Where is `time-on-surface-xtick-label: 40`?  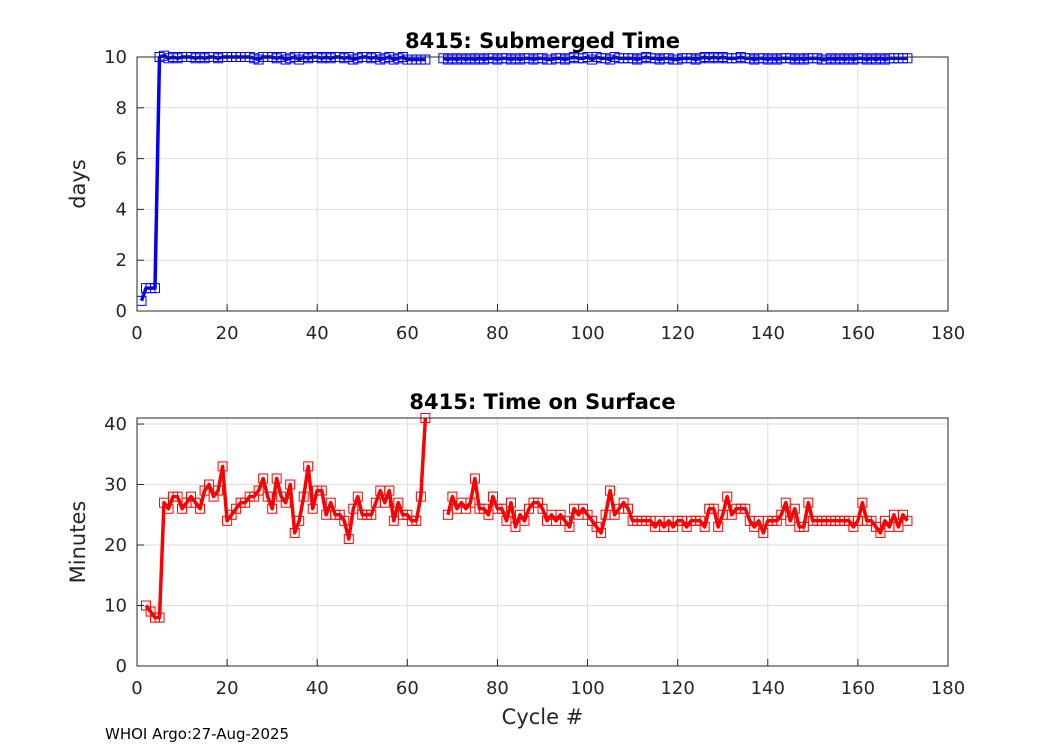 time-on-surface-xtick-label: 40 is located at coordinates (317, 688).